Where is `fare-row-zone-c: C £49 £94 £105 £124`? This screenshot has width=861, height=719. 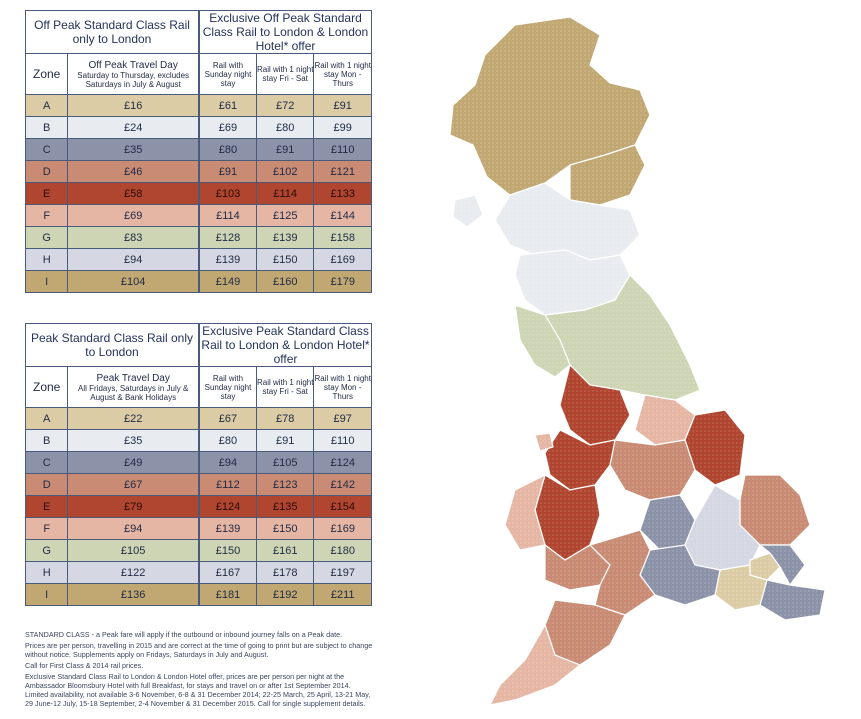
fare-row-zone-c: C £49 £94 £105 £124 is located at coordinates (198, 462).